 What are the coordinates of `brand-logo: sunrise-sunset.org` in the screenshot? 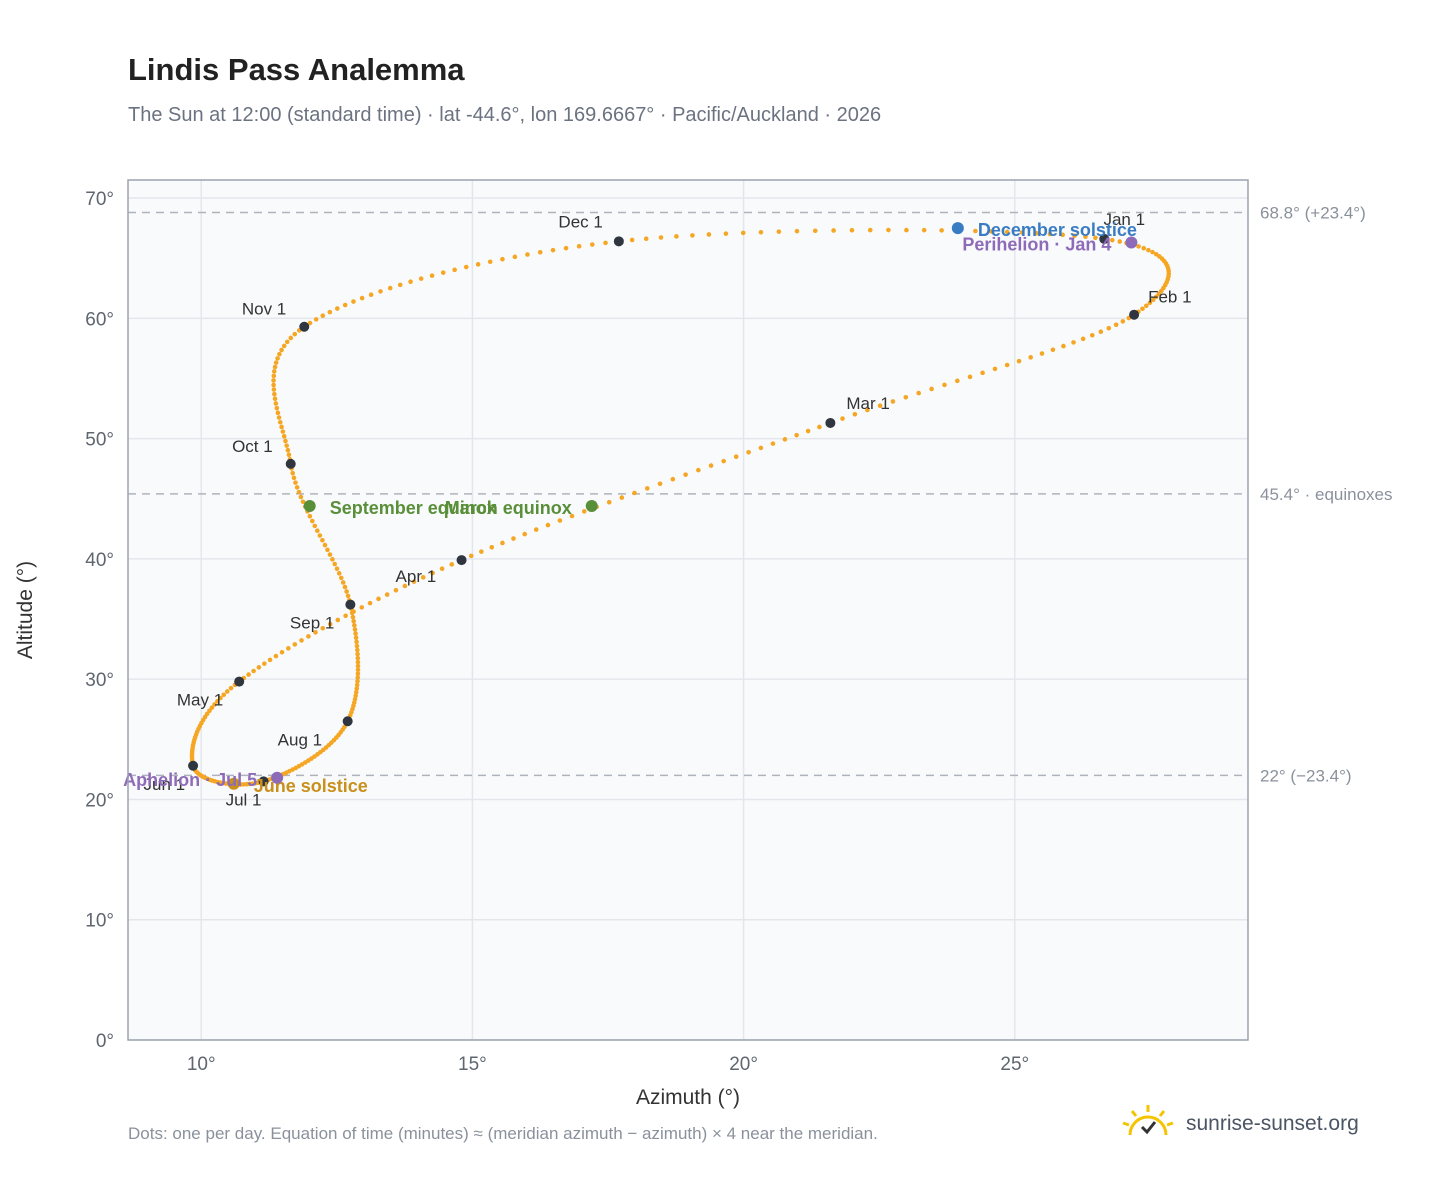 It's located at (1239, 1123).